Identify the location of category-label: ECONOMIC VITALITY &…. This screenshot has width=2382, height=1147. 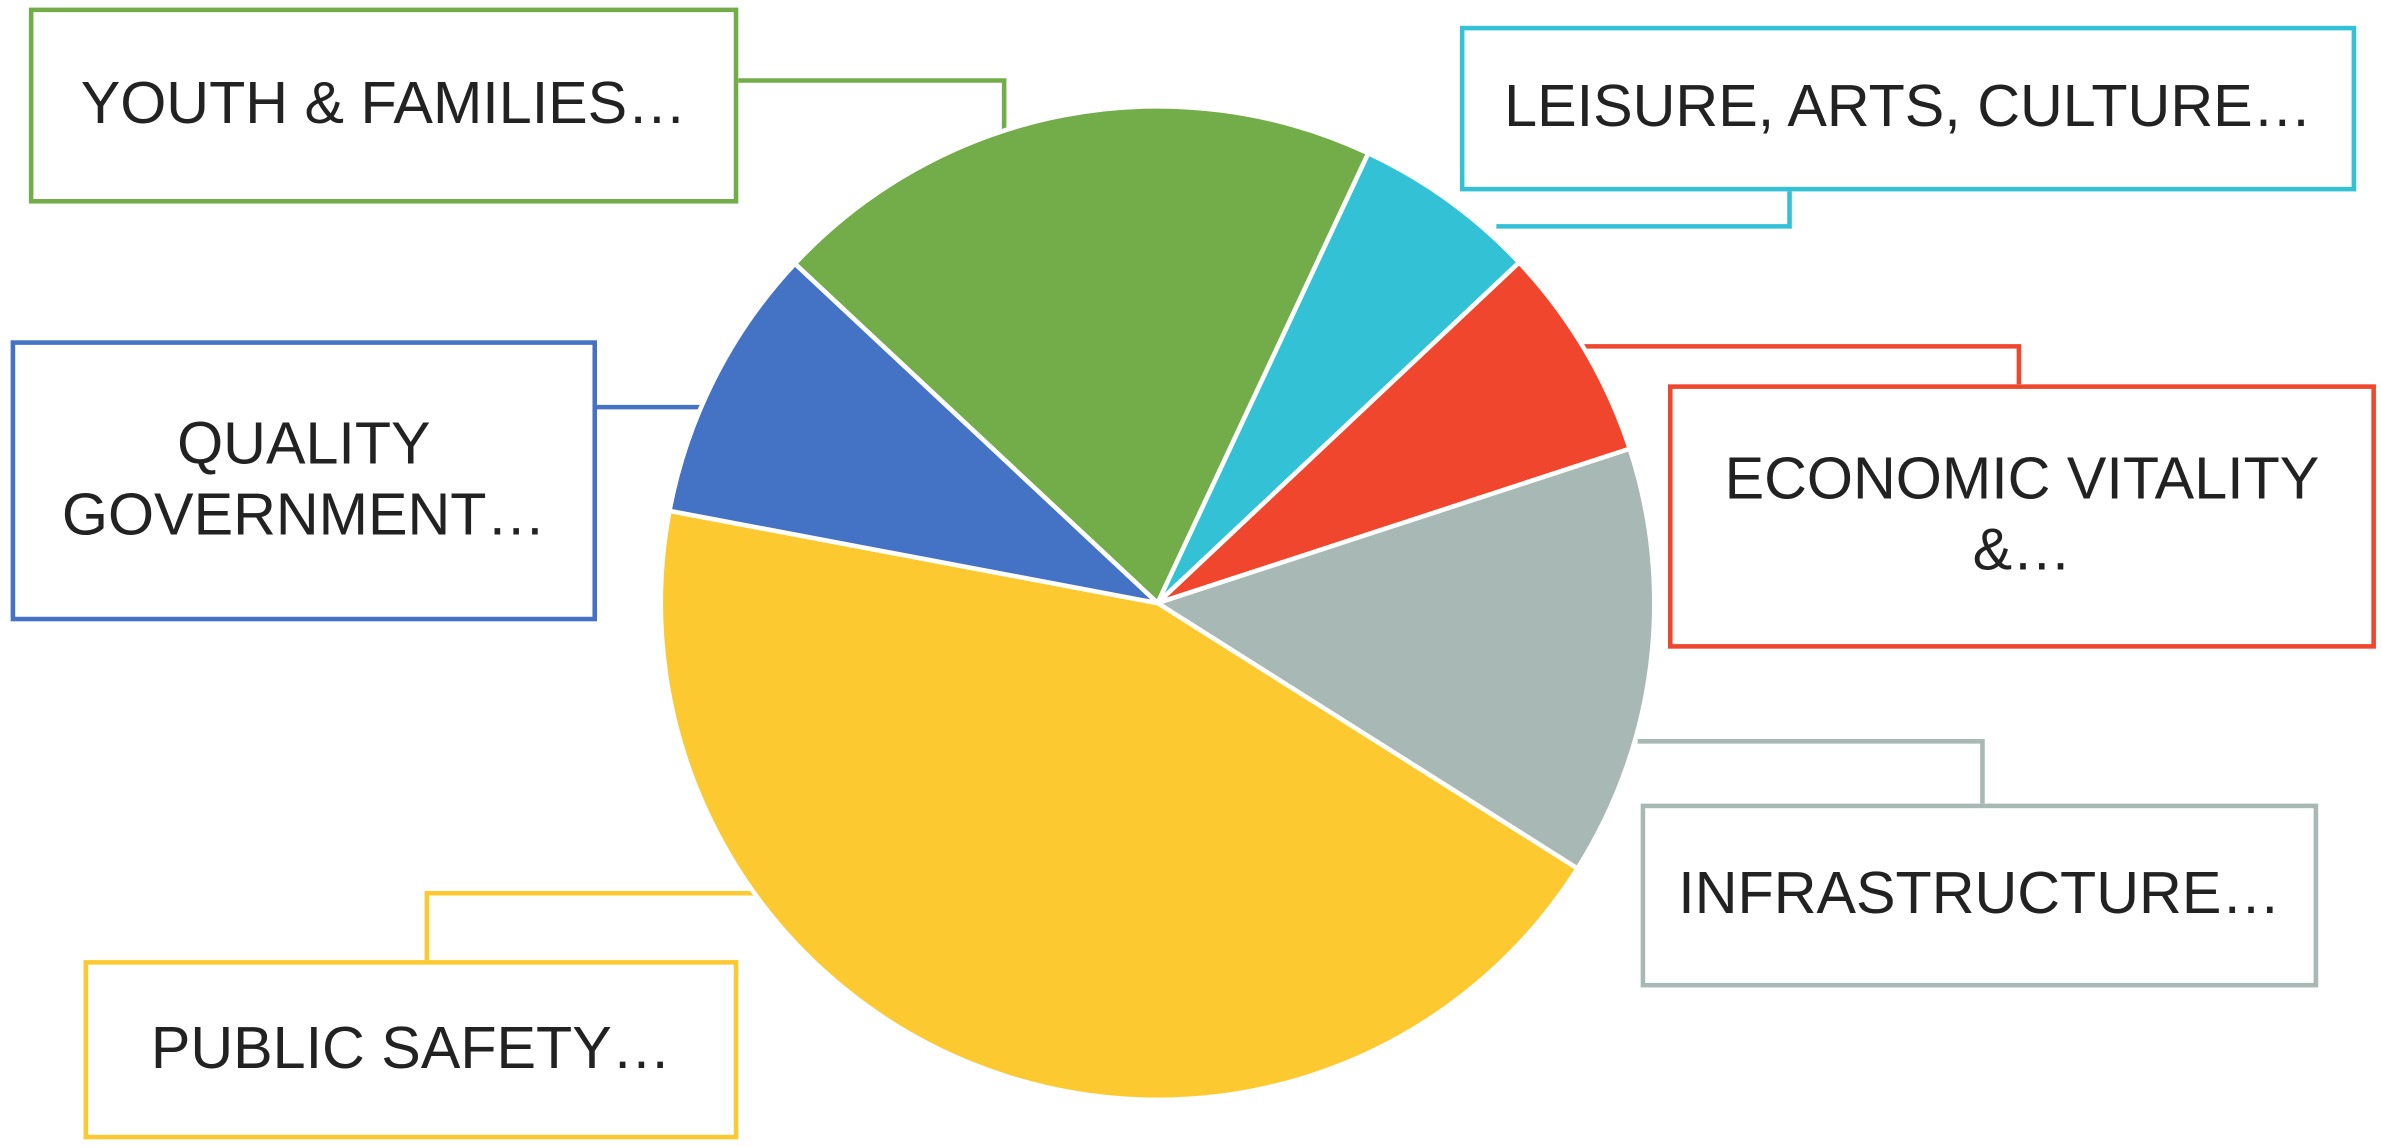
(2022, 516).